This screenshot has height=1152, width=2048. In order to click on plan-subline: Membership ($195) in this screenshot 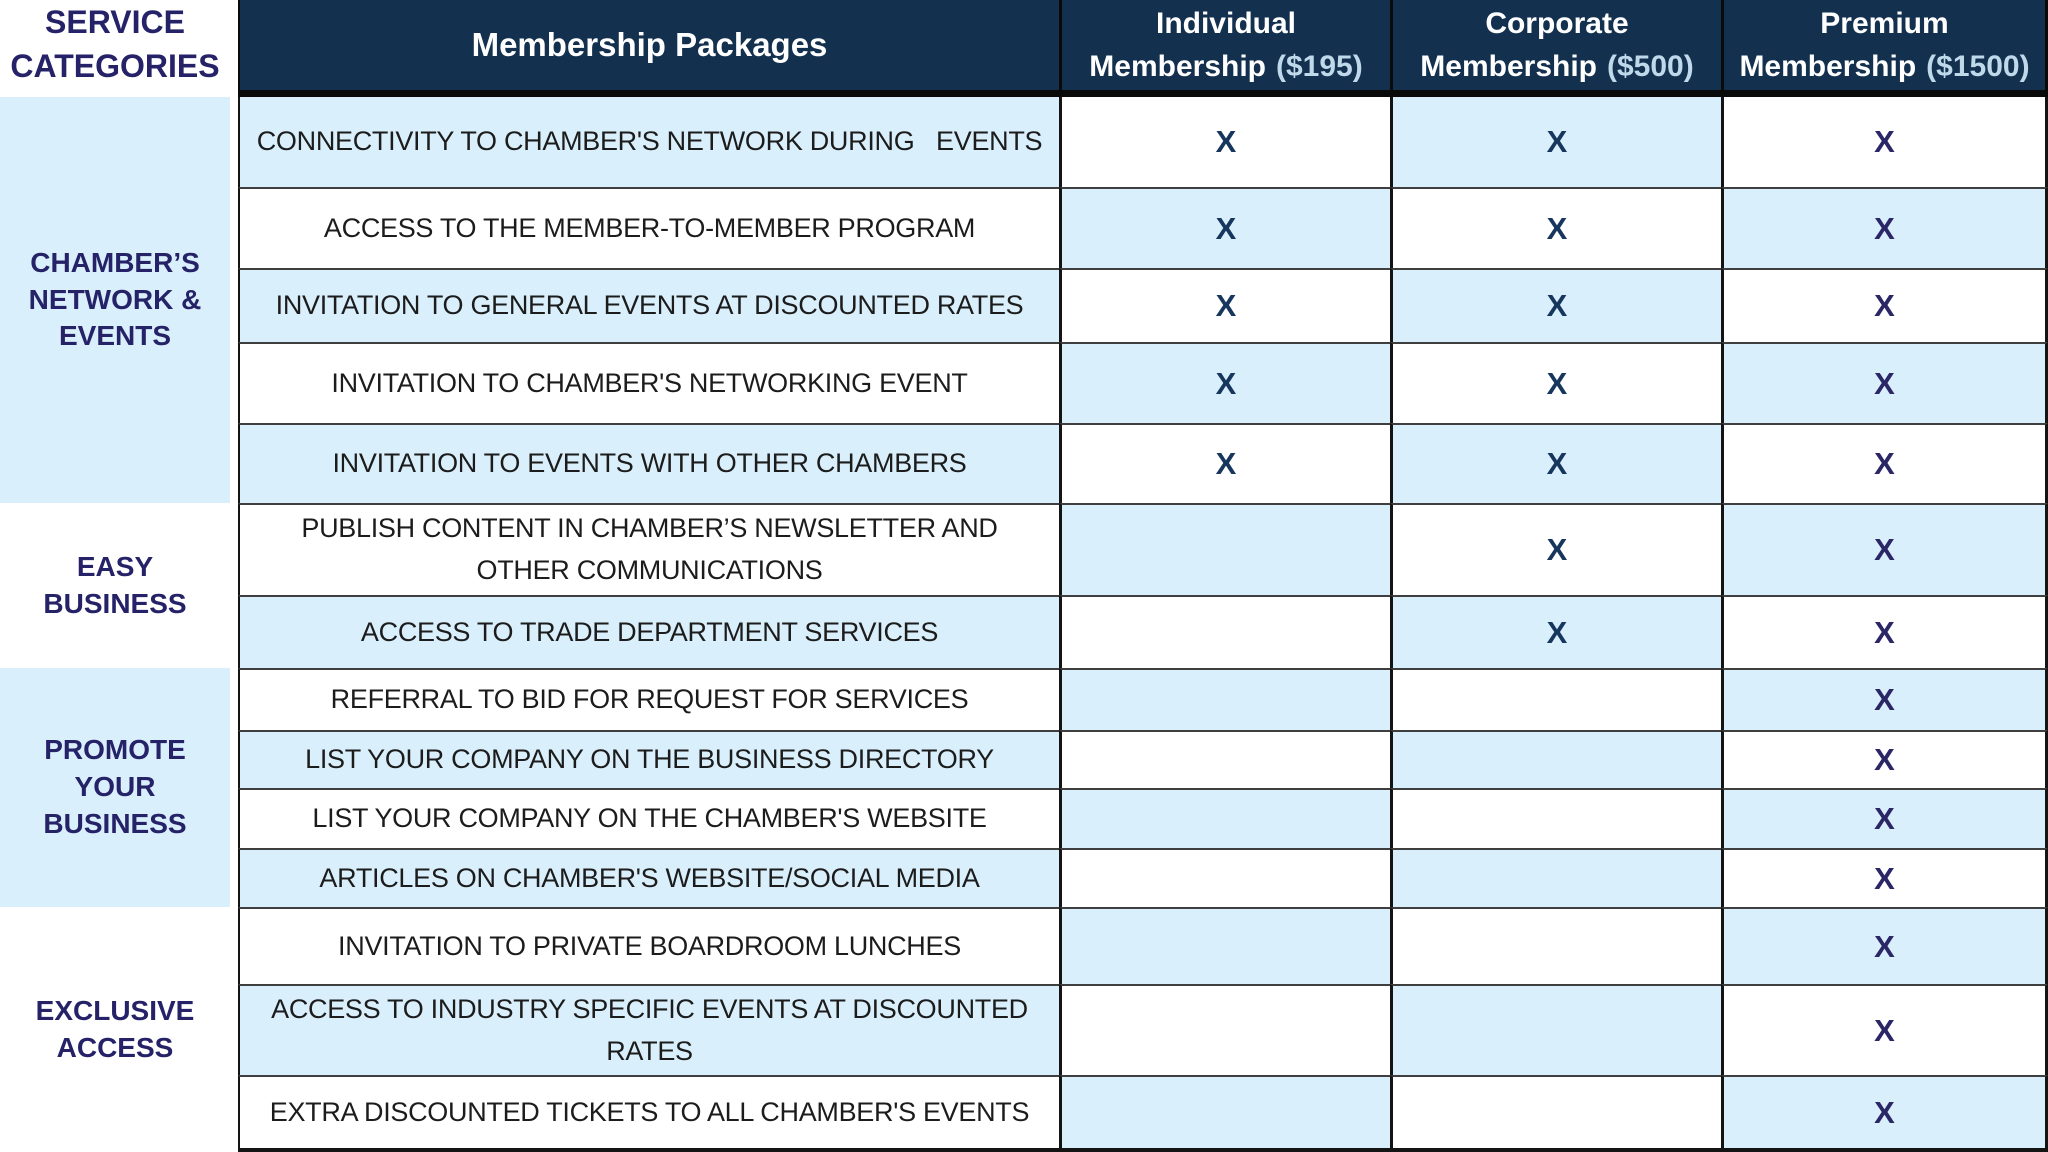, I will do `click(1225, 67)`.